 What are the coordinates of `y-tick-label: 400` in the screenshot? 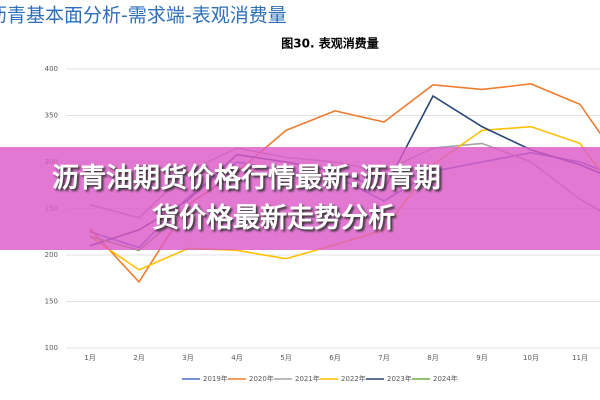 It's located at (51, 69).